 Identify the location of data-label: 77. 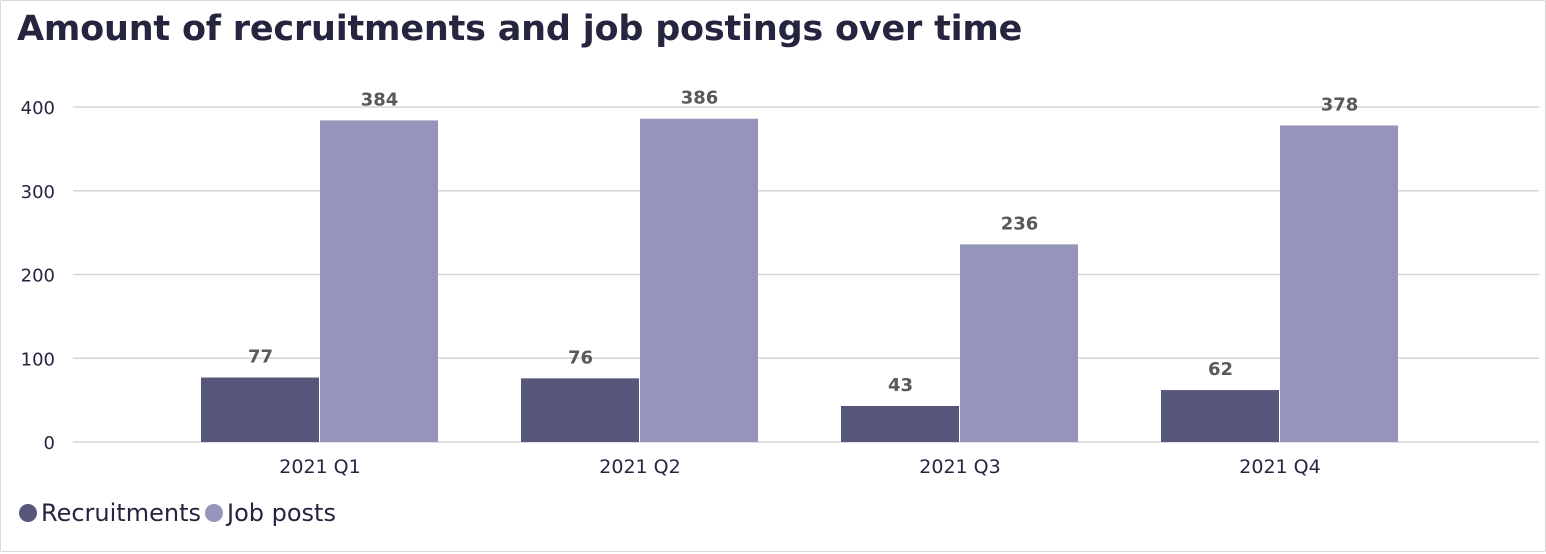
(260, 357).